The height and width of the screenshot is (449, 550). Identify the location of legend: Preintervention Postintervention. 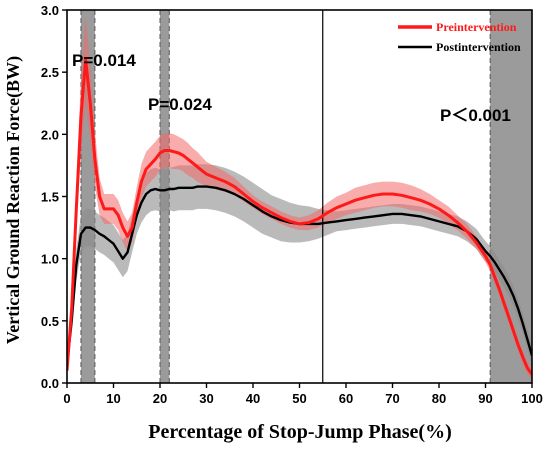
(459, 37).